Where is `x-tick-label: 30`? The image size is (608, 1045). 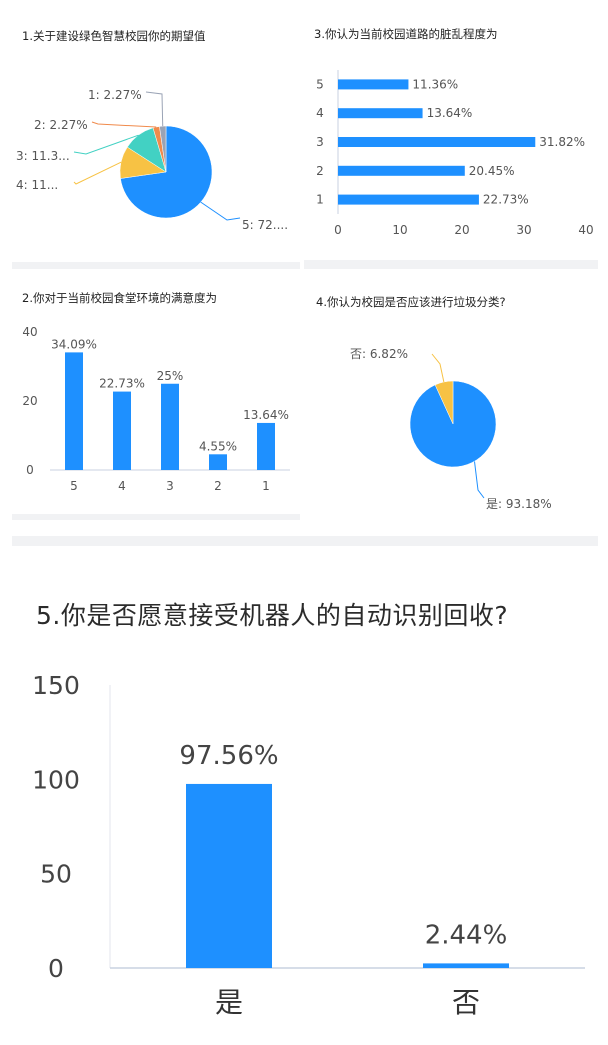 x-tick-label: 30 is located at coordinates (523, 230).